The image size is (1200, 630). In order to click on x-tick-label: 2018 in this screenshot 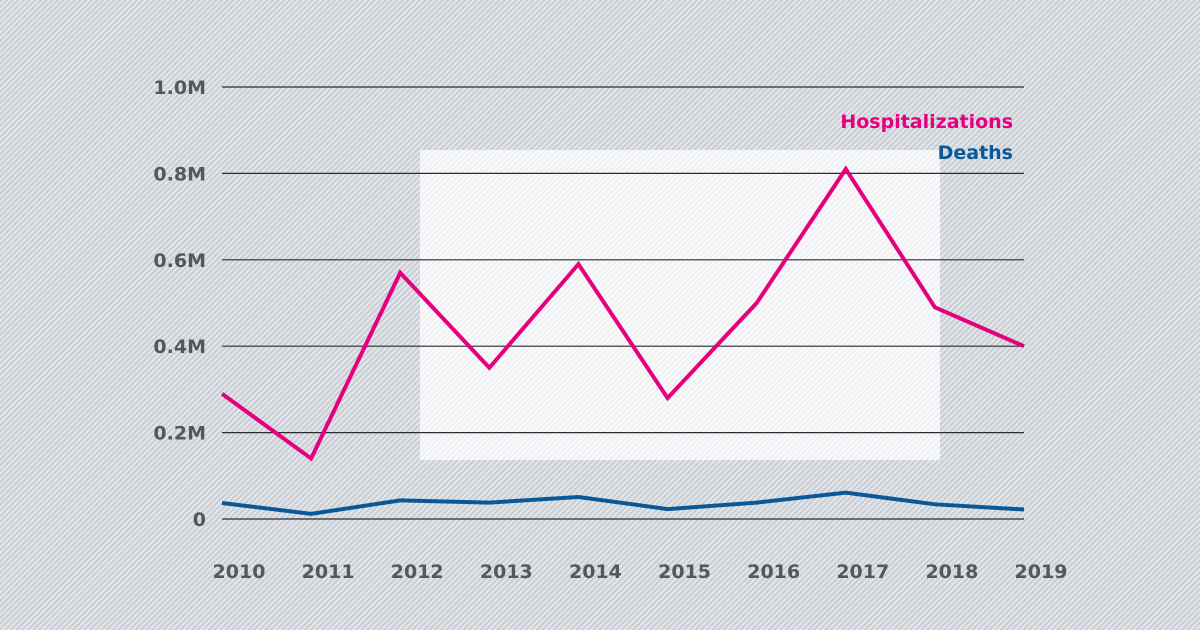, I will do `click(951, 572)`.